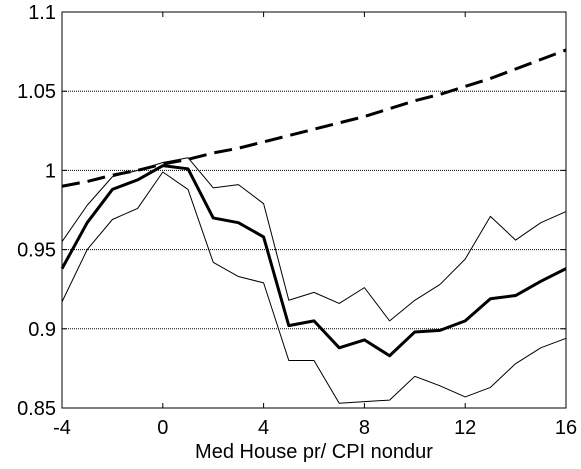 The width and height of the screenshot is (581, 469). Describe the element at coordinates (263, 428) in the screenshot. I see `x-tick-label: 4` at that location.